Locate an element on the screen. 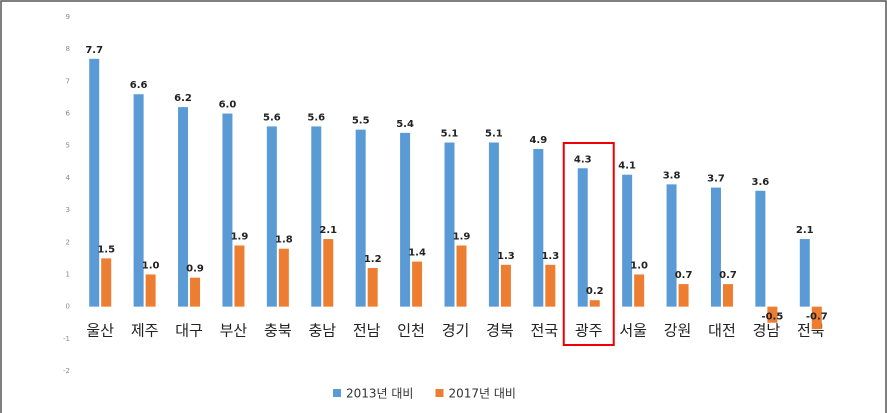 This screenshot has height=413, width=887. value-label: 1.5 is located at coordinates (106, 249).